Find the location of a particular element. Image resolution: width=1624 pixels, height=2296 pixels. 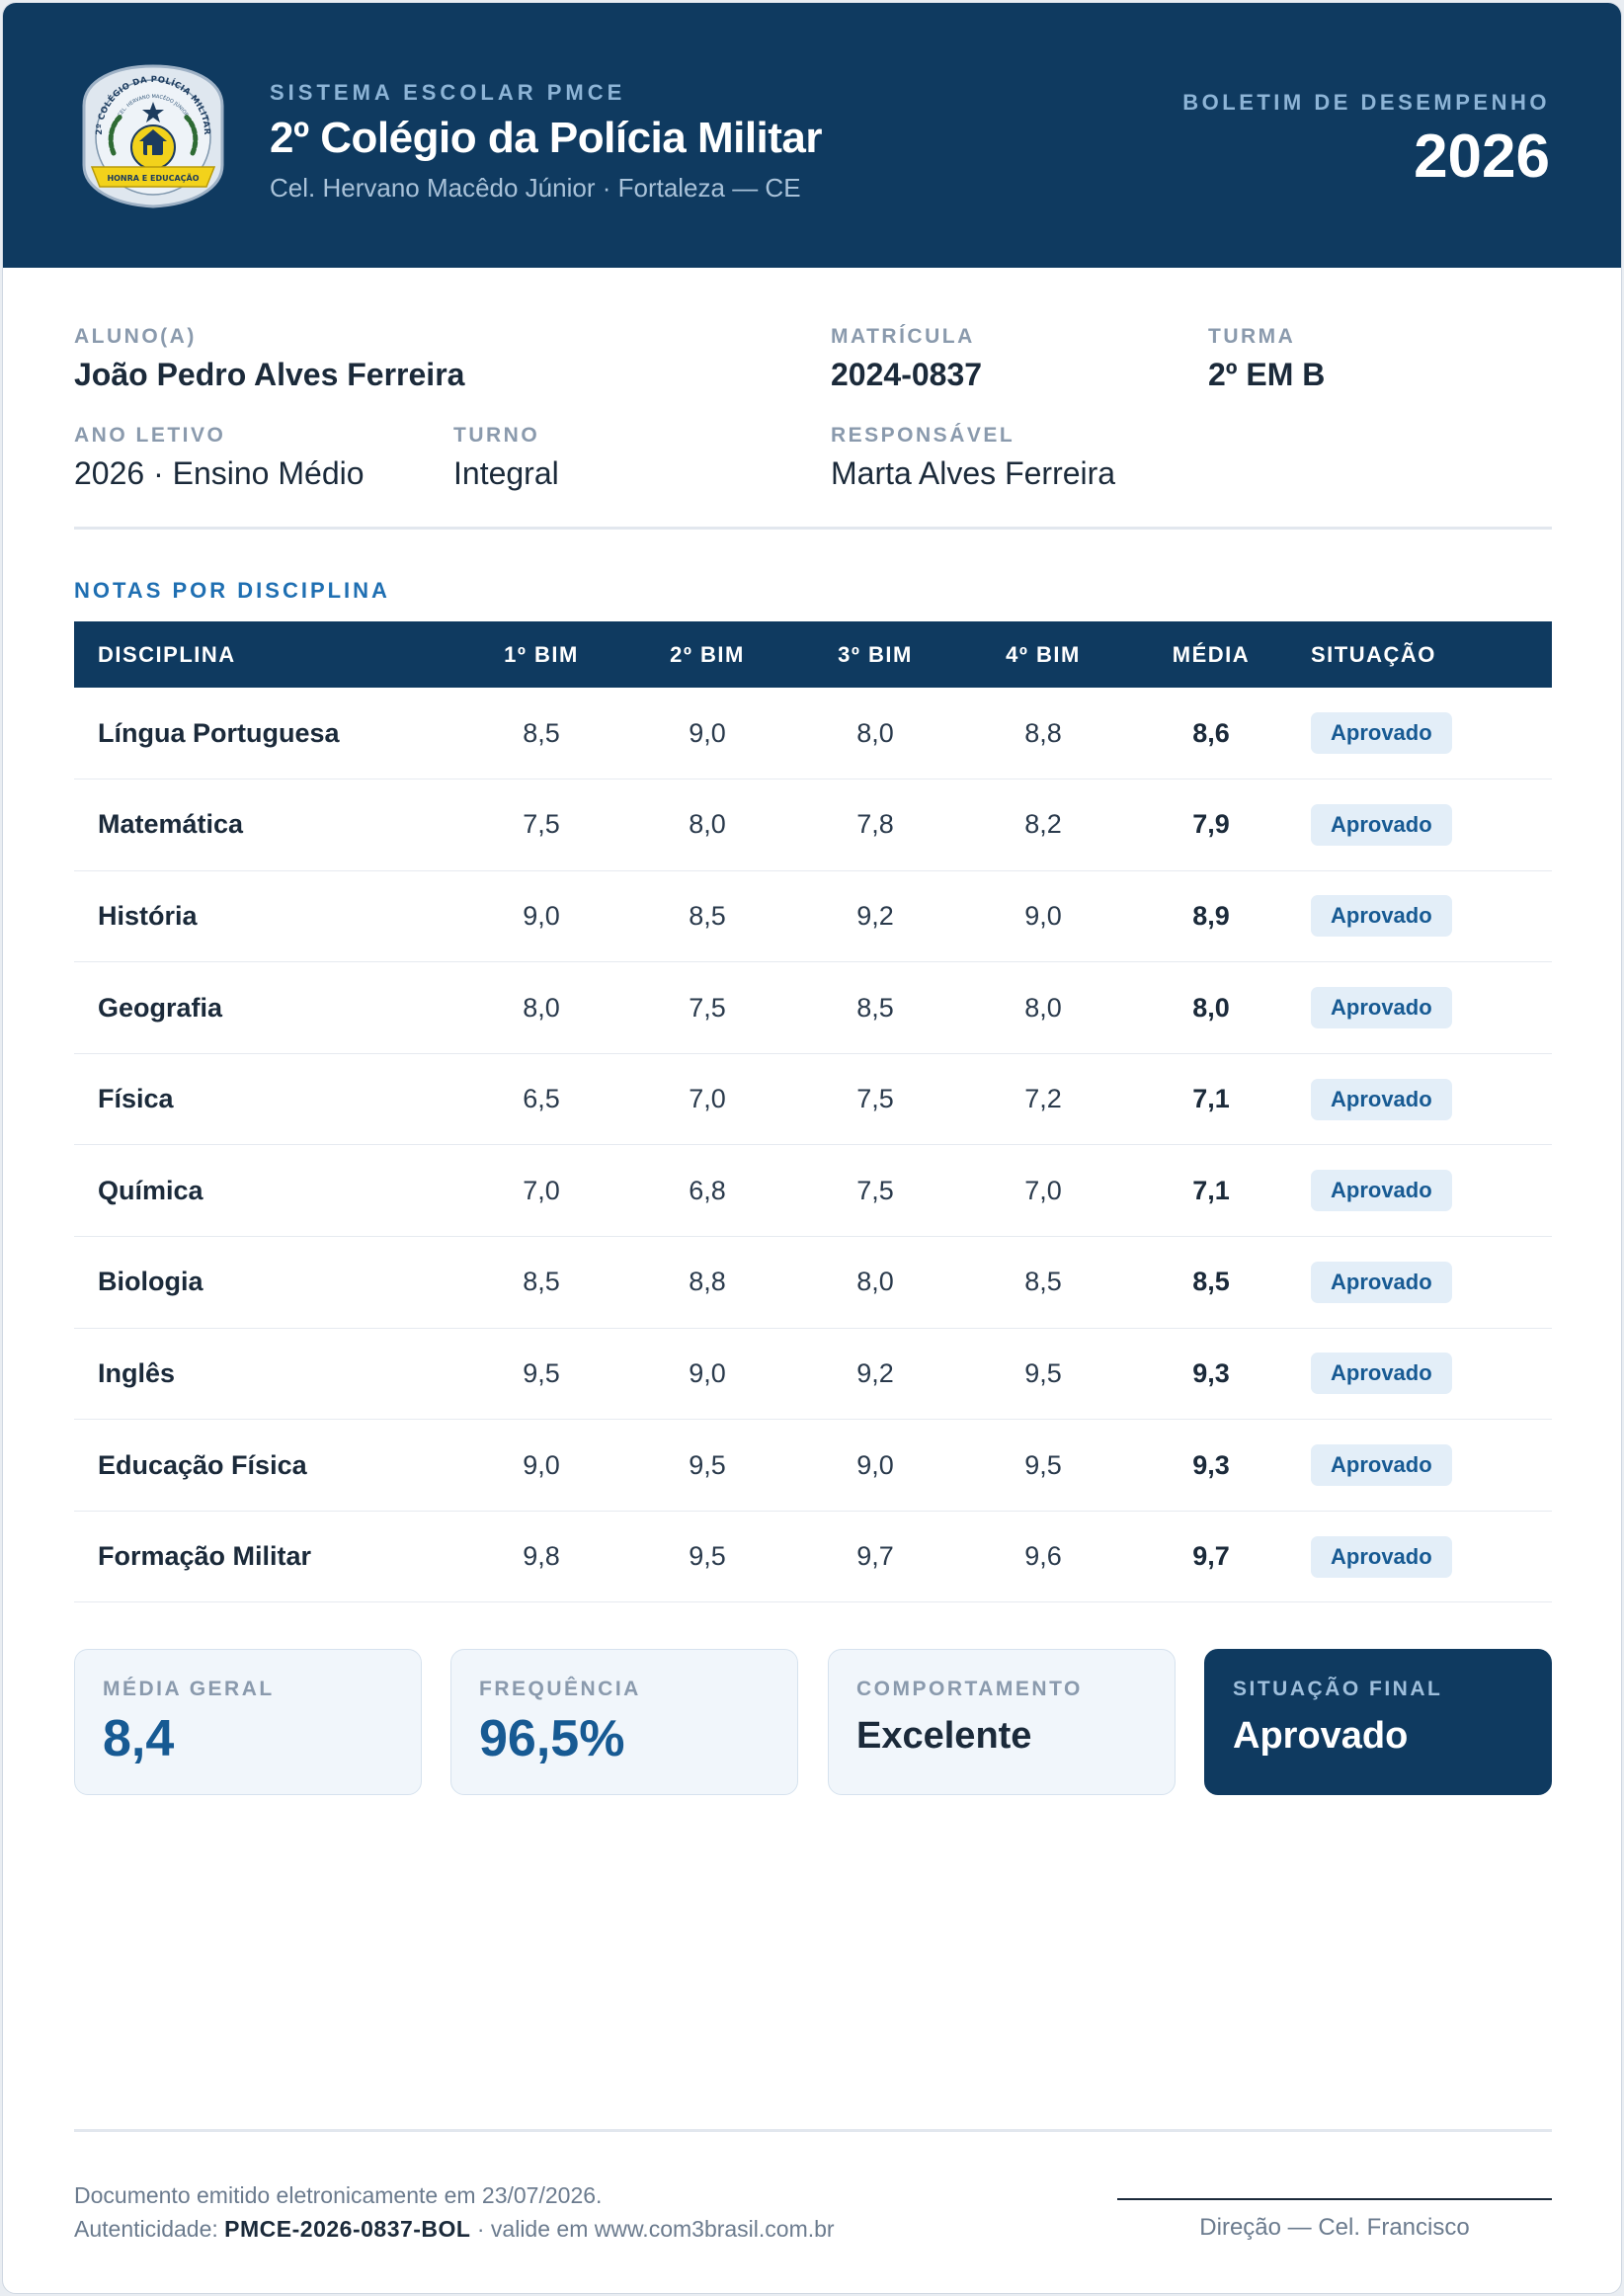

subject-cell: Biologia is located at coordinates (150, 1282).